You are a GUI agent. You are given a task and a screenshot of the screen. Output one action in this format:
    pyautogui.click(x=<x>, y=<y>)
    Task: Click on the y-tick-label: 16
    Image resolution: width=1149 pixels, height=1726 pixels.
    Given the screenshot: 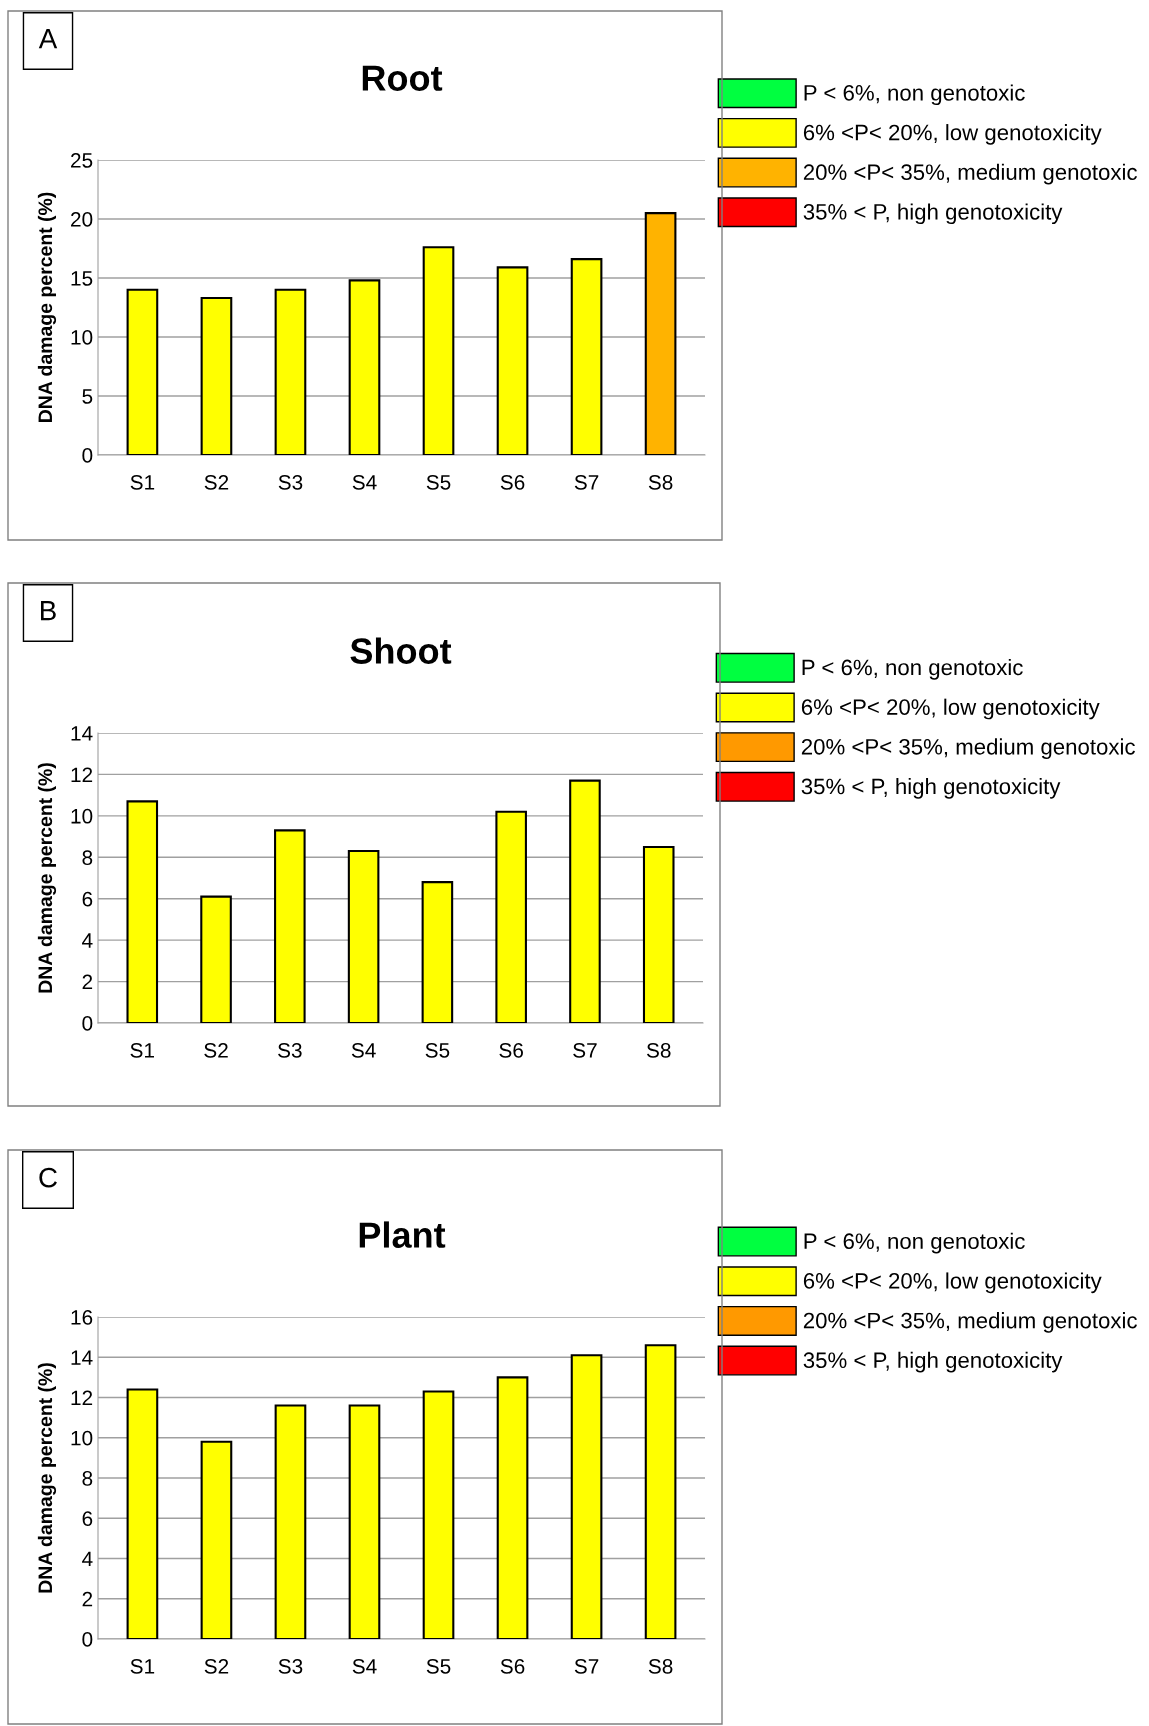 What is the action you would take?
    pyautogui.click(x=82, y=1317)
    